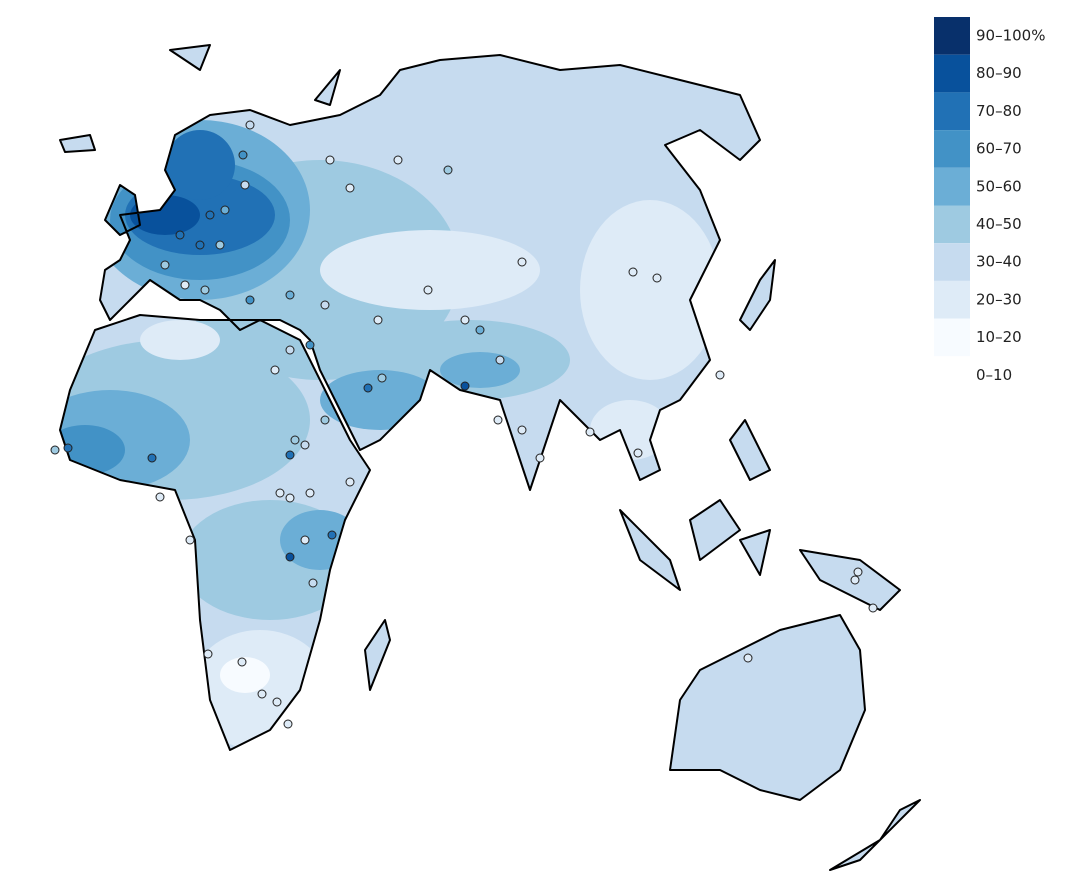 The height and width of the screenshot is (892, 1080). What do you see at coordinates (1010, 36) in the screenshot?
I see `legend-label: 90–100%` at bounding box center [1010, 36].